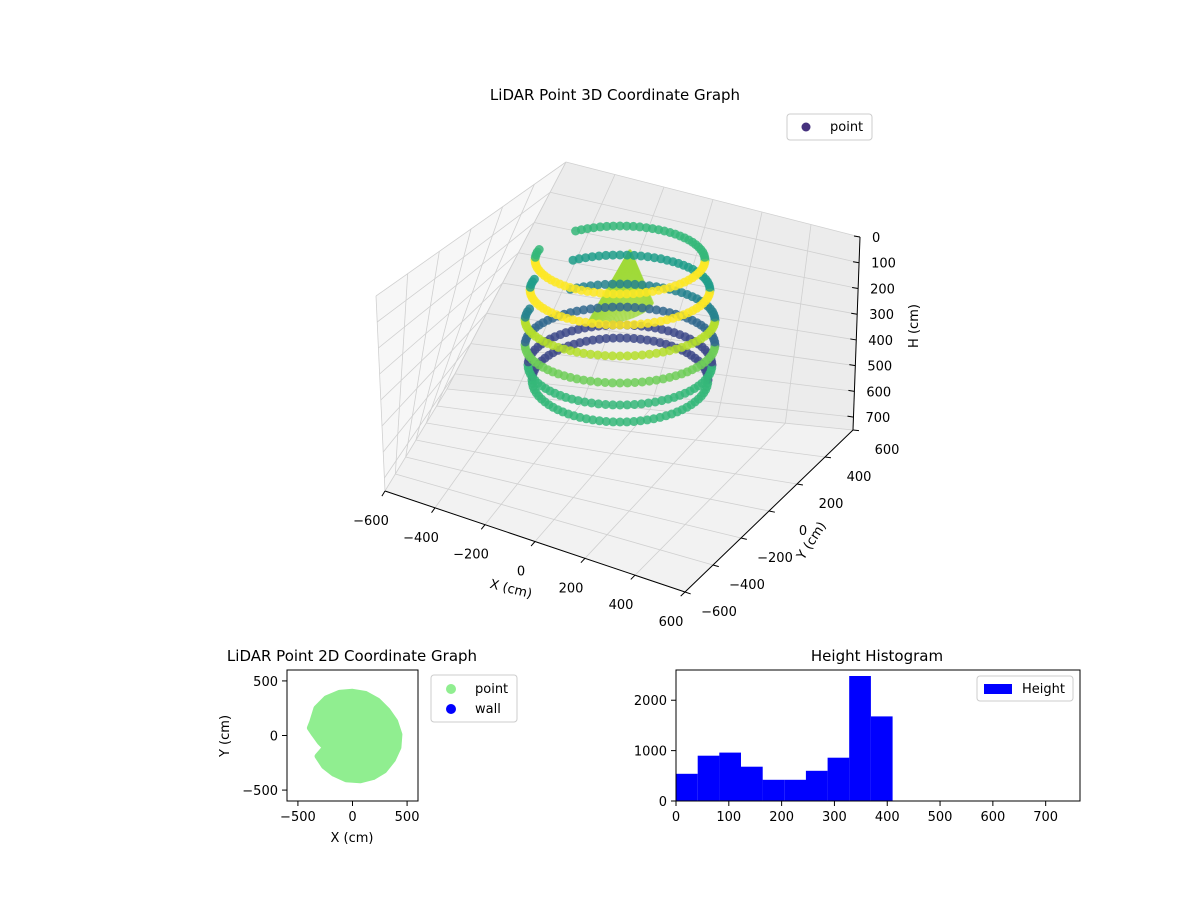 The image size is (1200, 900). What do you see at coordinates (671, 622) in the screenshot?
I see `chart-3d-xtick-label: 600` at bounding box center [671, 622].